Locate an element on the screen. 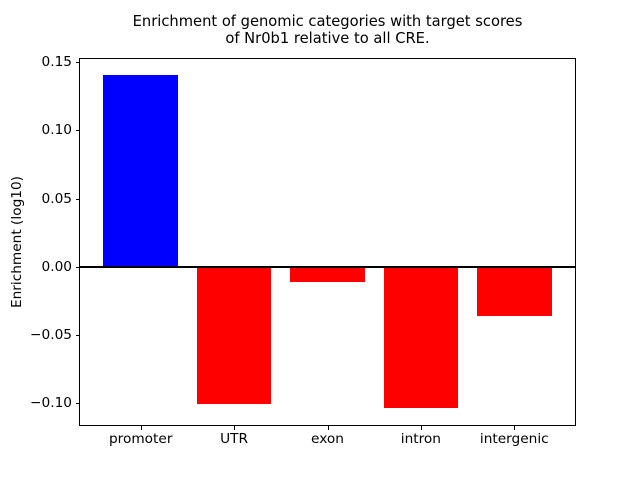 The width and height of the screenshot is (640, 480). y-tick-label: −0.05 is located at coordinates (51, 334).